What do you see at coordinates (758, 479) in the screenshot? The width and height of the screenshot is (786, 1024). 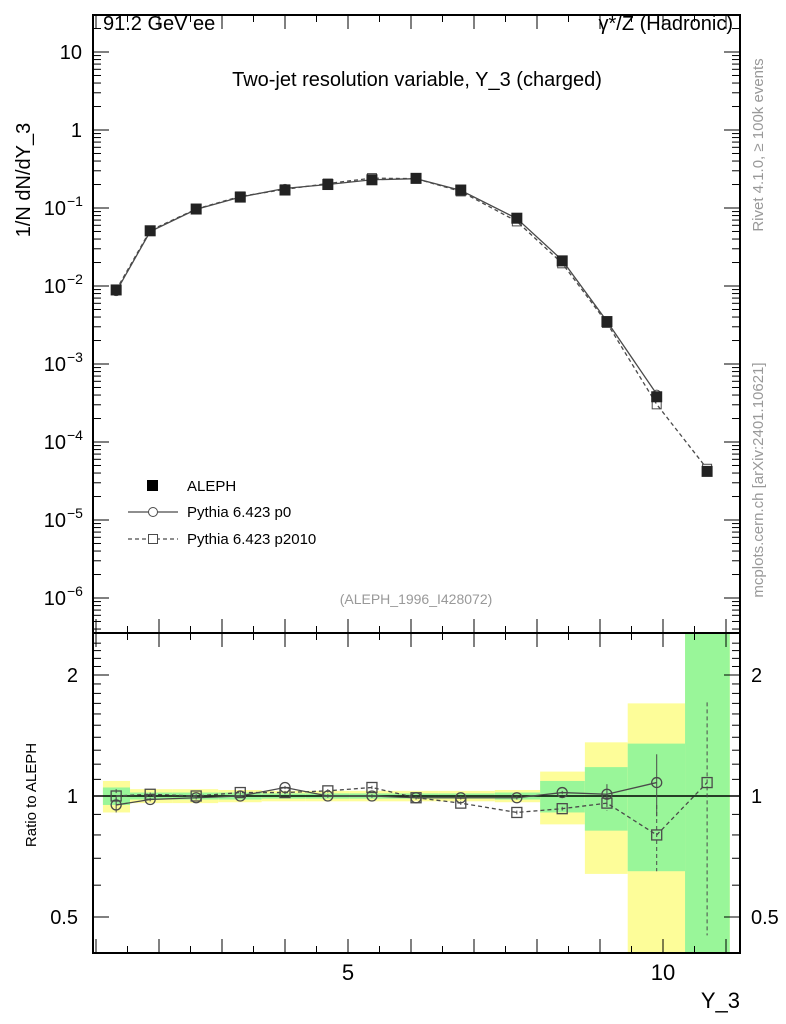 I see `mcplots-text: mcplots.cern.ch [arXiv:2401.10621]` at bounding box center [758, 479].